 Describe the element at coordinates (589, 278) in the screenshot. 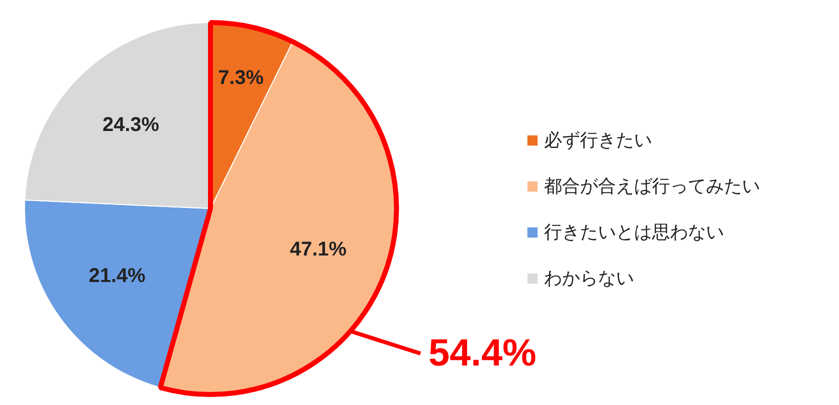

I see `legend-label: わからない` at that location.